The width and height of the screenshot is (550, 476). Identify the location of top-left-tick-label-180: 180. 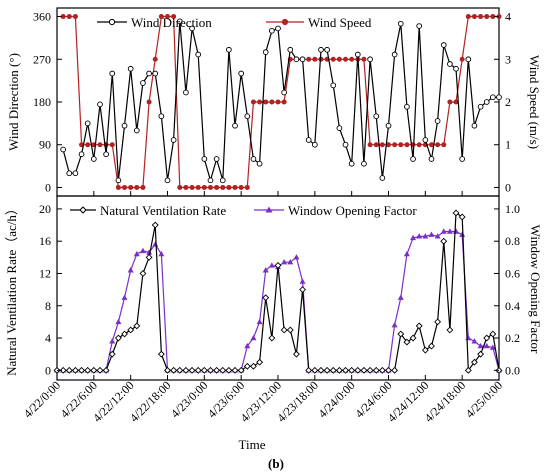
(42, 102).